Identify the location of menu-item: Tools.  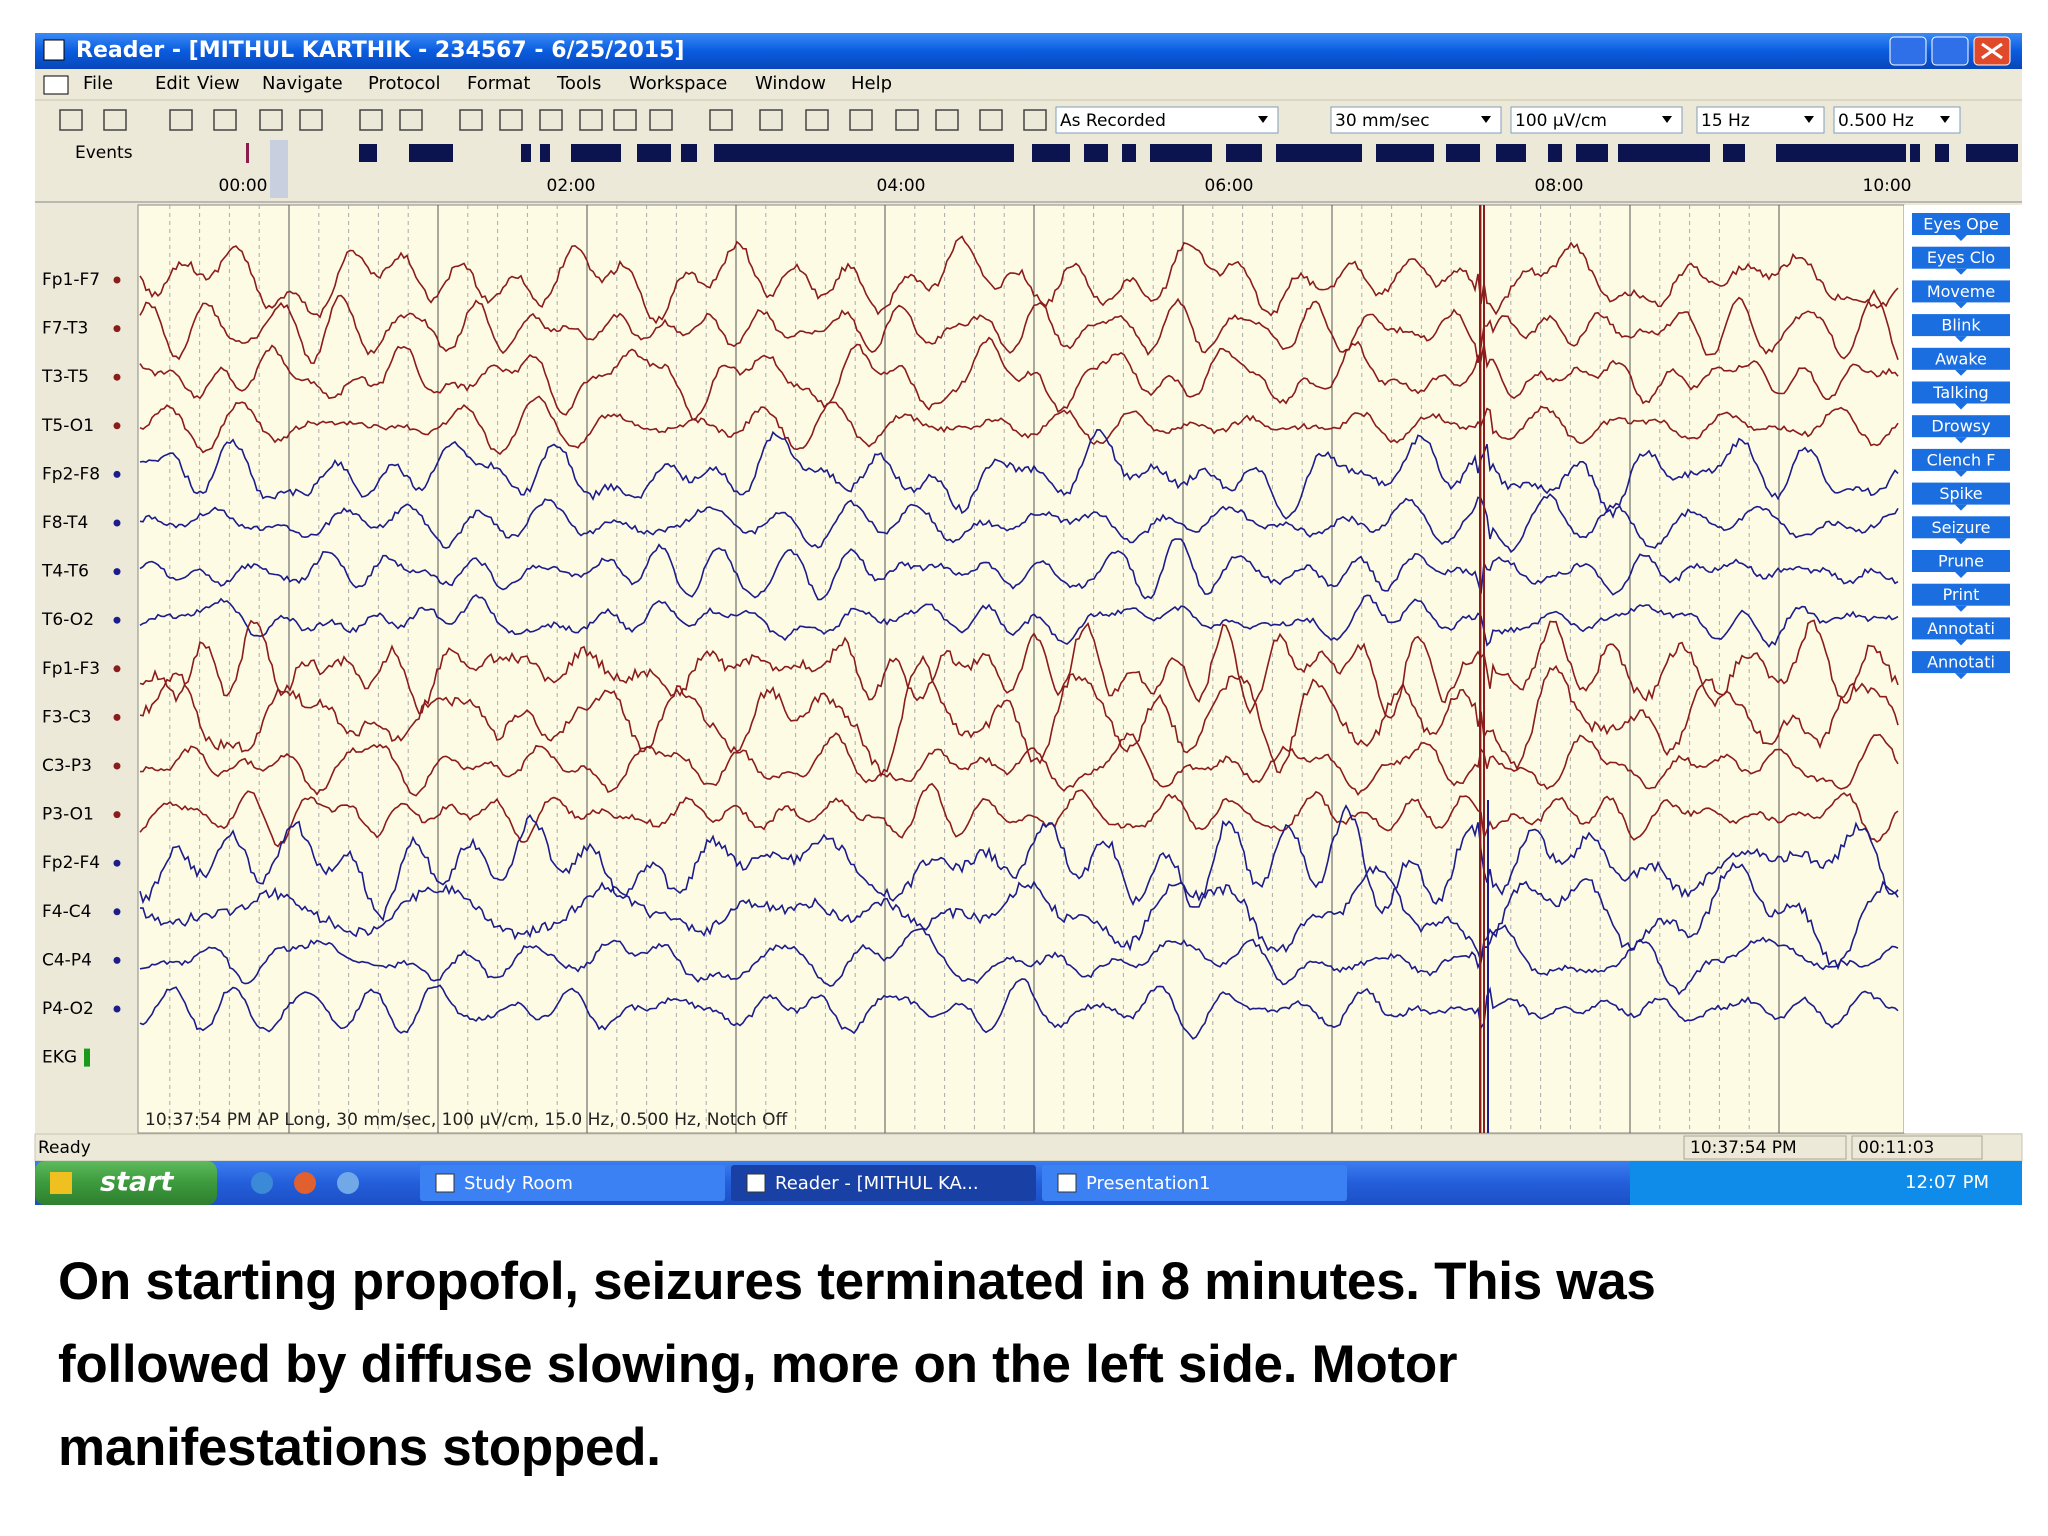
(578, 83).